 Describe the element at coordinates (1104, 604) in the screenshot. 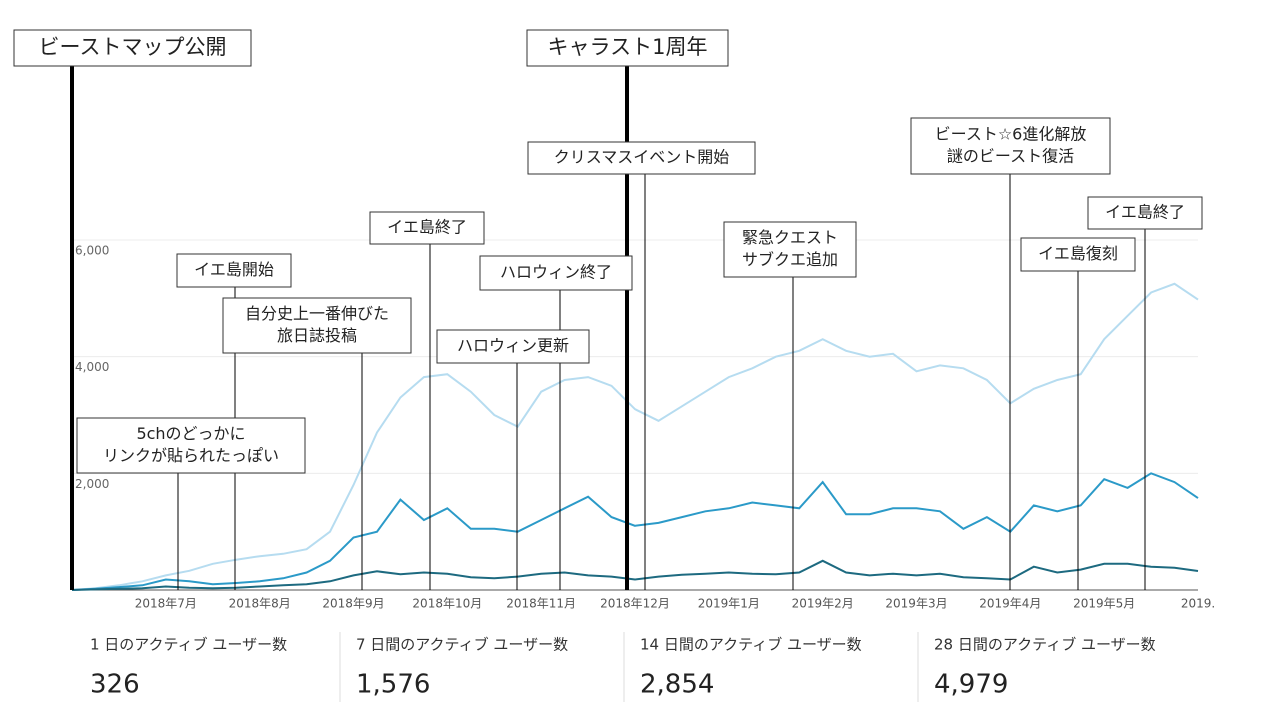

I see `x-tick-label: 2019年5月` at that location.